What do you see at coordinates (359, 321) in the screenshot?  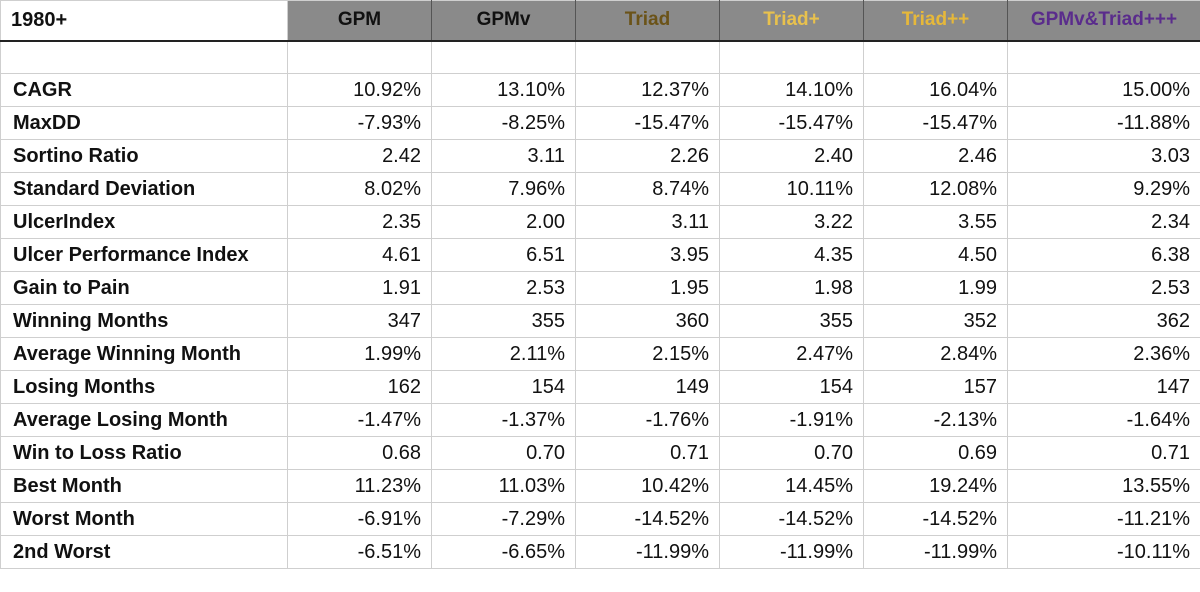 I see `value-cell: 347` at bounding box center [359, 321].